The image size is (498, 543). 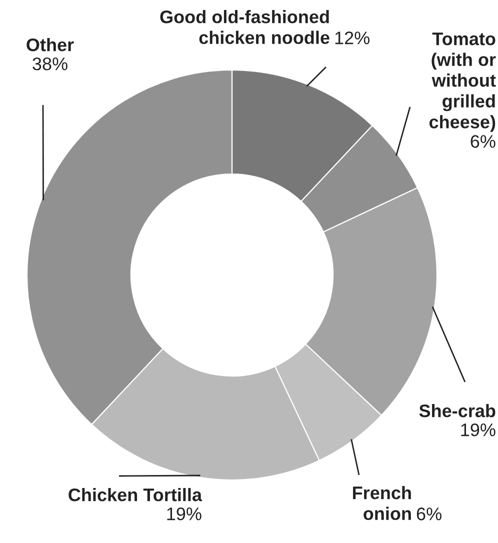 I want to click on data-label: 12%, so click(x=352, y=38).